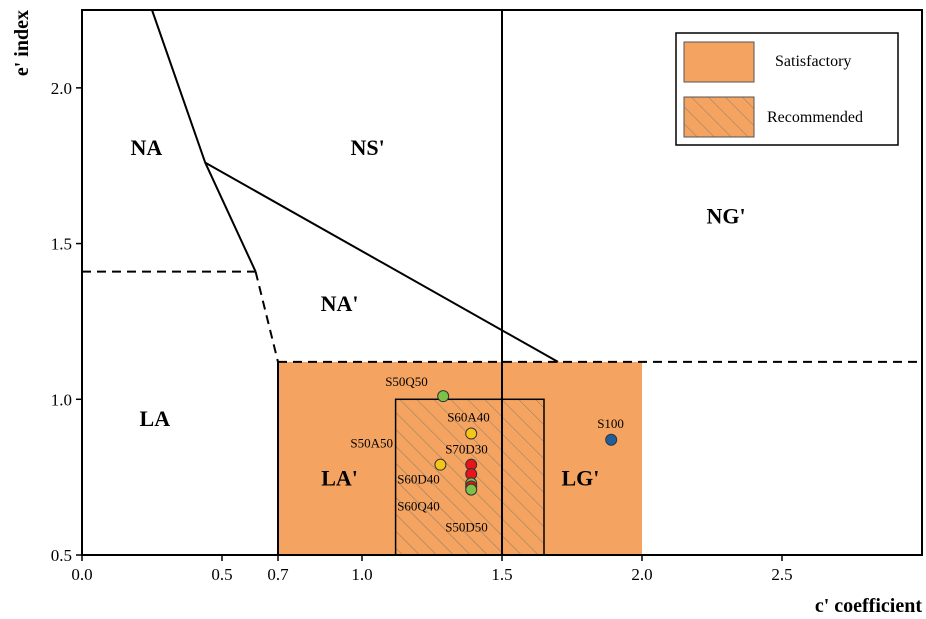 This screenshot has width=926, height=619. I want to click on point-label-s50q50: S50Q50, so click(406, 381).